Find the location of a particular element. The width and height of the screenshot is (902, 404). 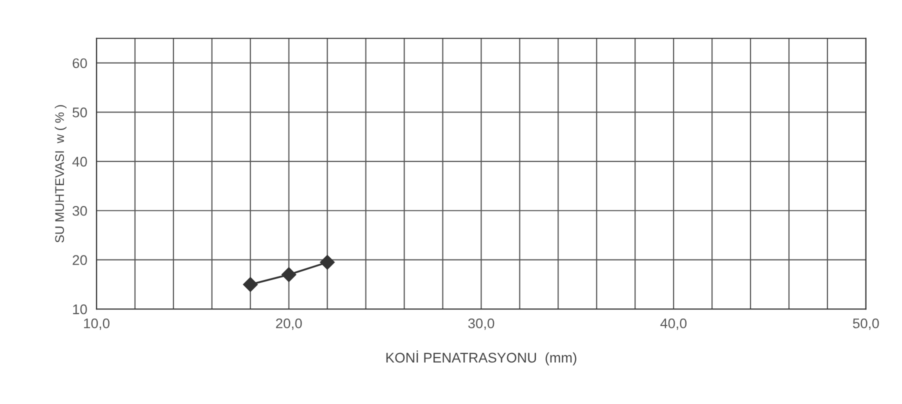

y-tick-label: 50 is located at coordinates (79, 113).